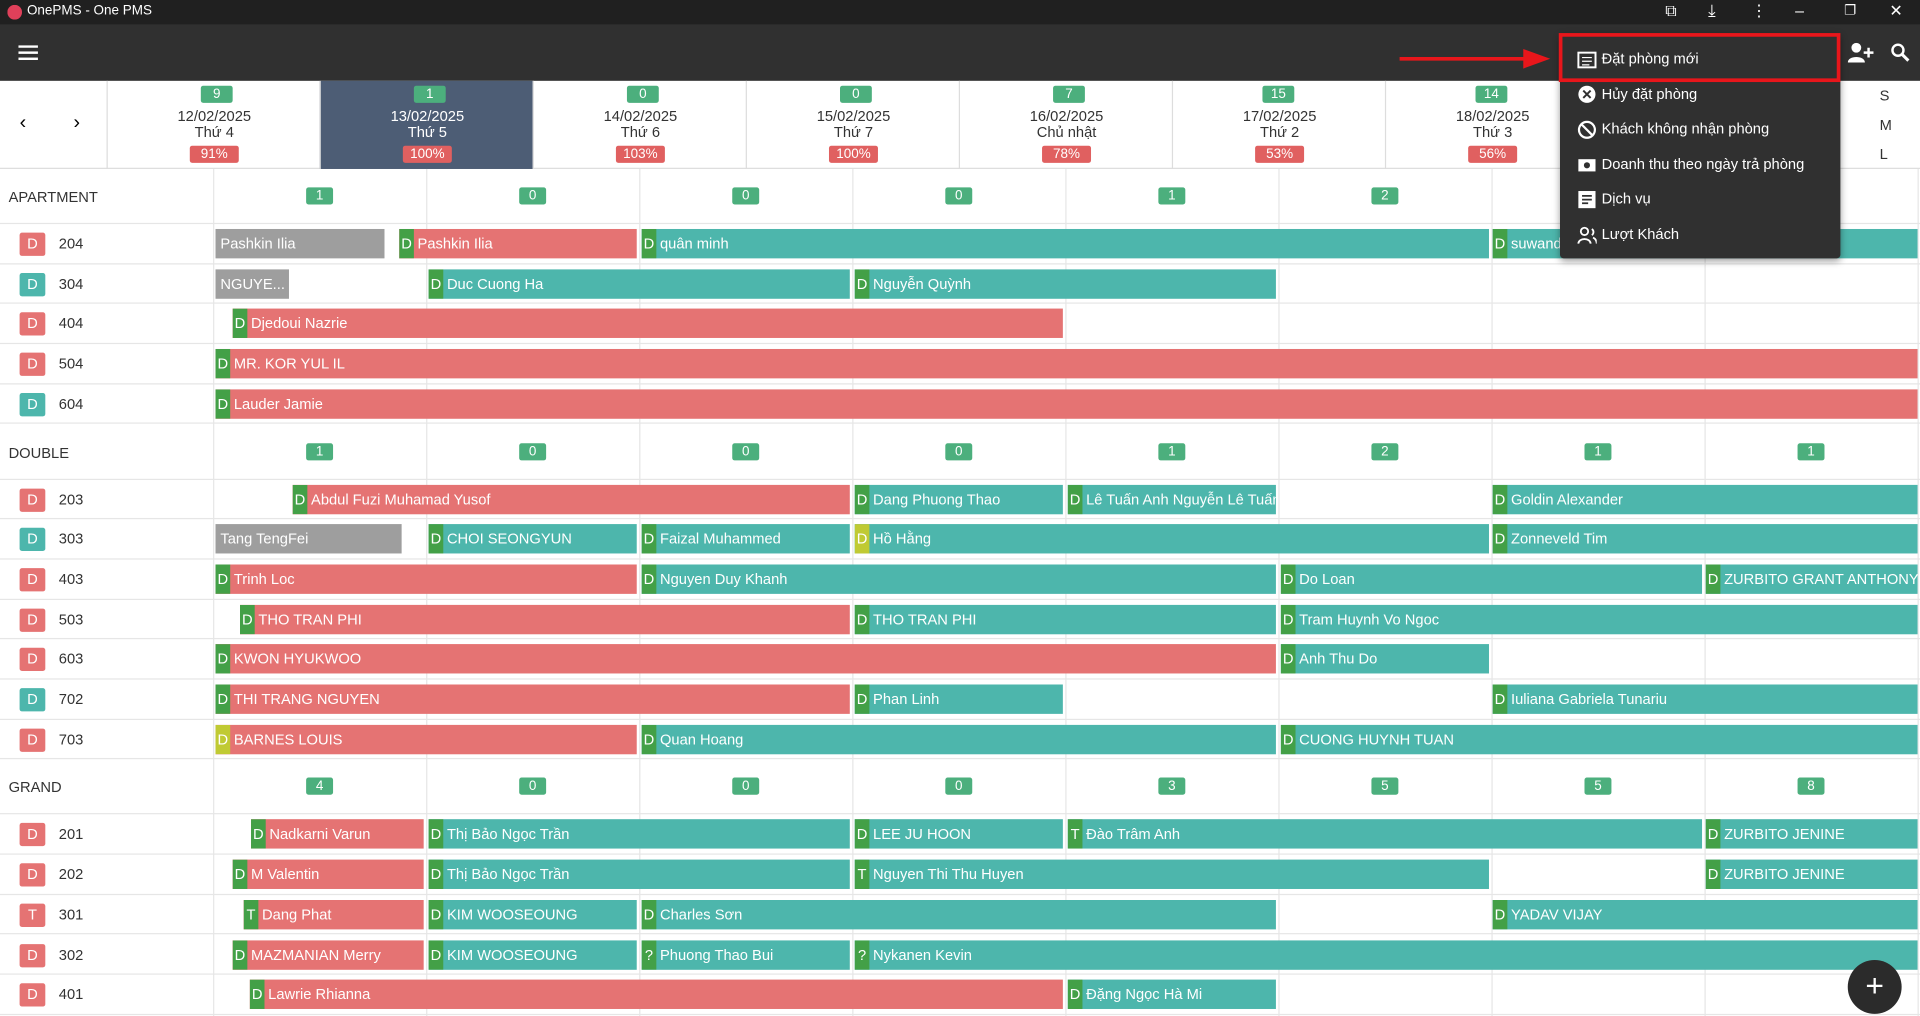 The width and height of the screenshot is (1920, 1016). I want to click on guest-name: Thị Bảo Ngọc Trần, so click(508, 874).